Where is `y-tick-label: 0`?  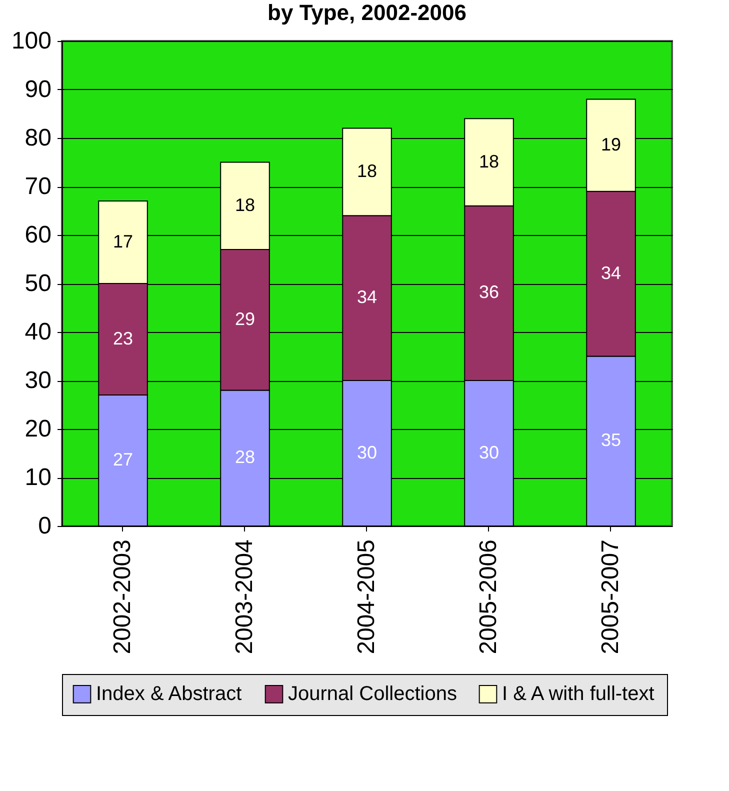 y-tick-label: 0 is located at coordinates (45, 526).